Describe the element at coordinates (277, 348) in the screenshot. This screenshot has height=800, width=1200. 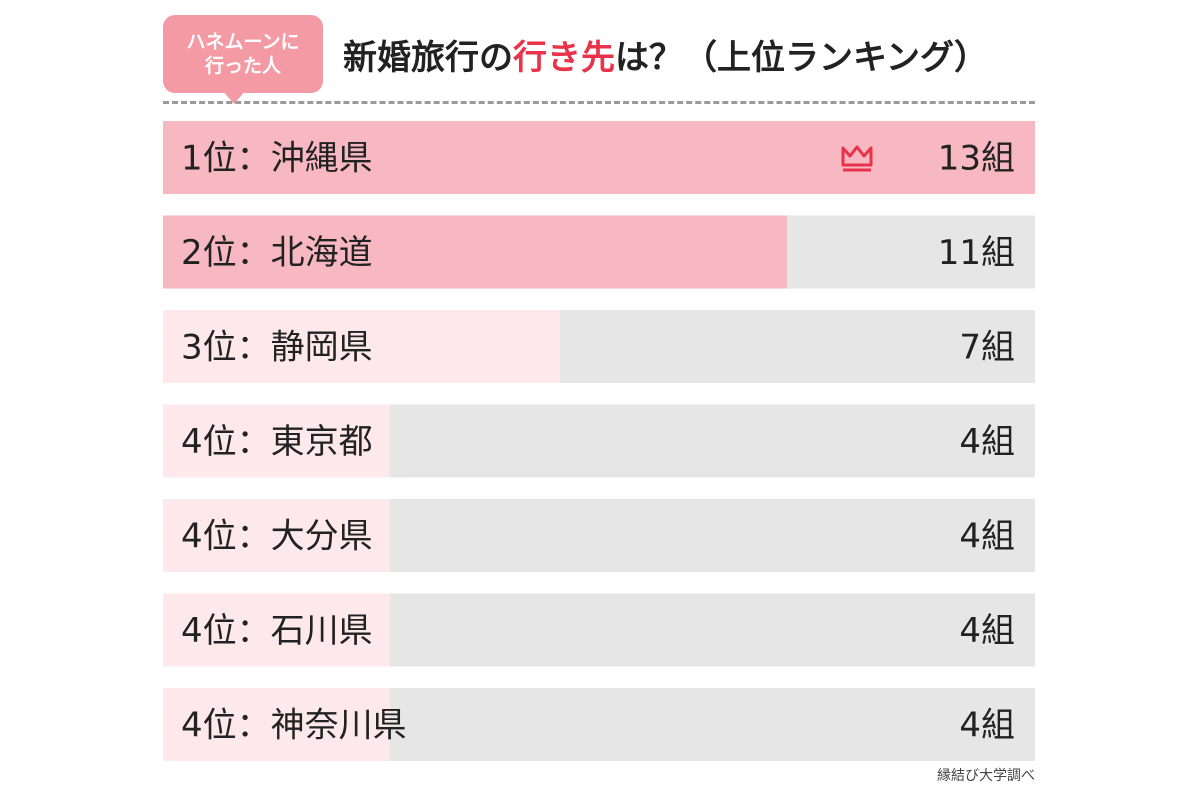
I see `category-label: 3位：静岡県` at that location.